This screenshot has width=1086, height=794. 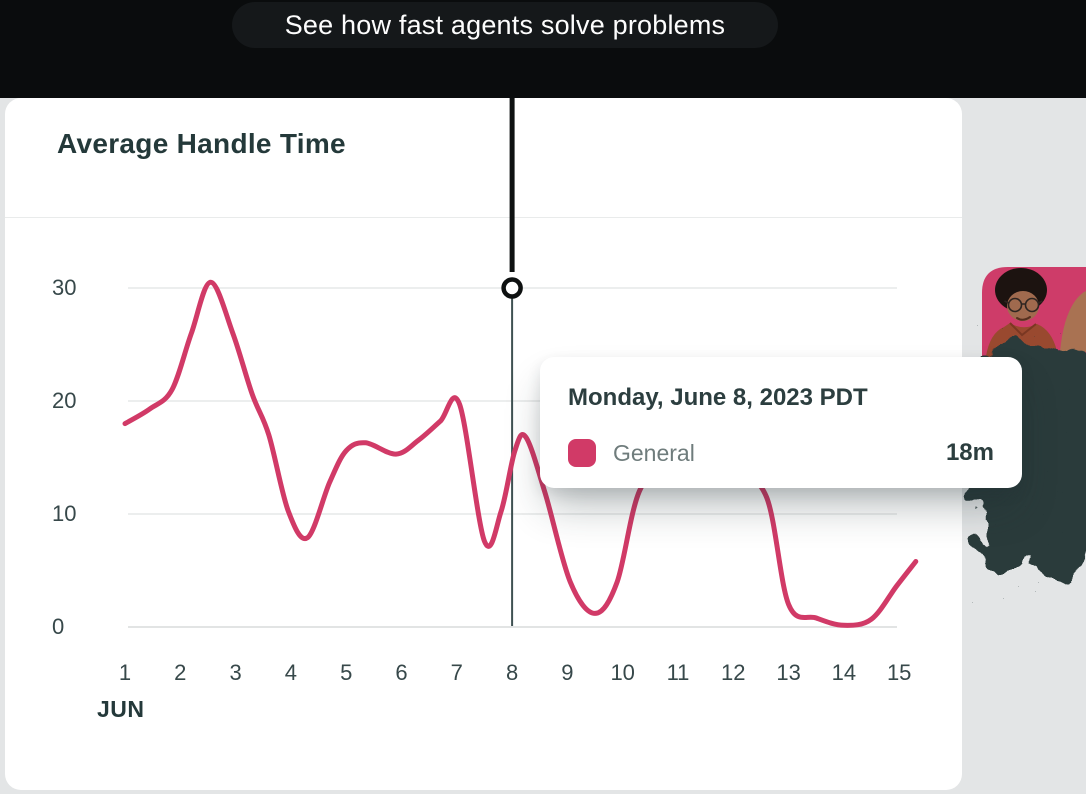 What do you see at coordinates (1023, 318) in the screenshot?
I see `person-smile` at bounding box center [1023, 318].